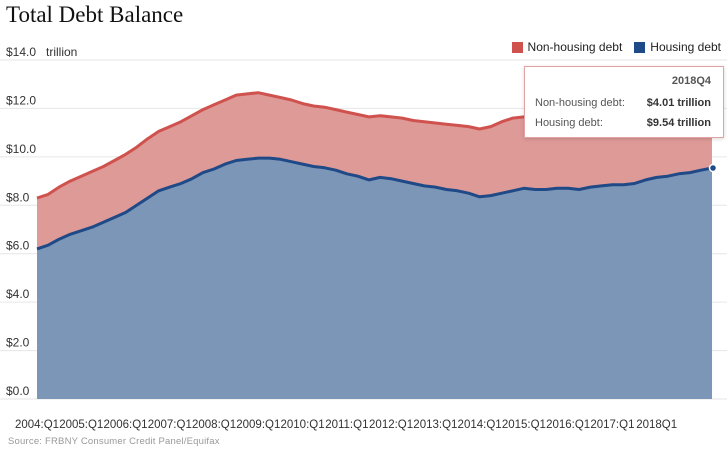  I want to click on y-tick-label: $8.0, so click(18, 197).